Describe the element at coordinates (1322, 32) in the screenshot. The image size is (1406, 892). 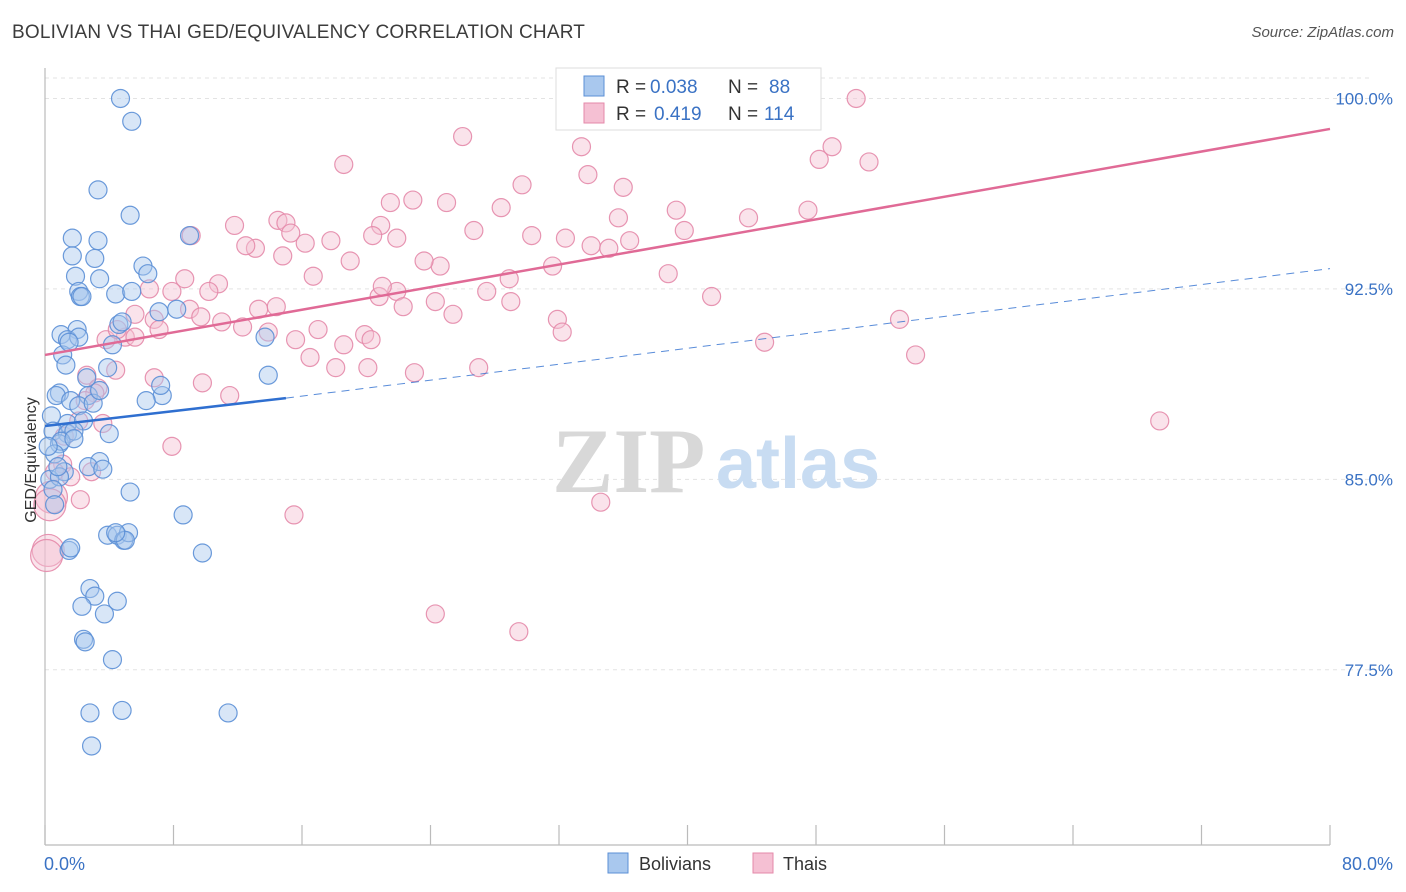
I see `chart-source: Source: ZipAtlas.com` at that location.